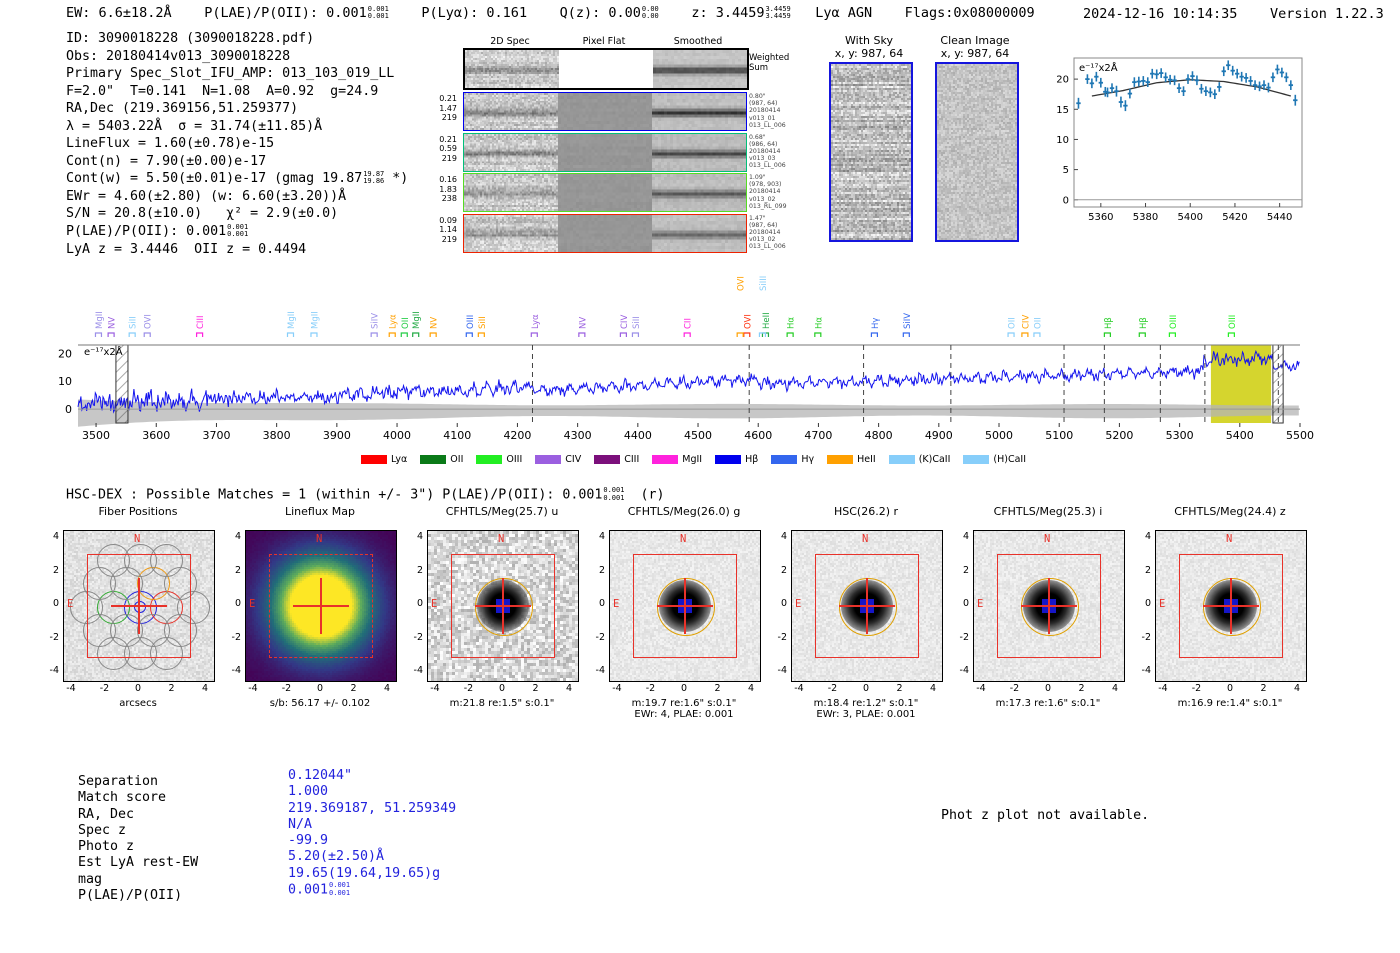  I want to click on info-line: ID: 3090018228 (3090018228.pdf), so click(237, 39).